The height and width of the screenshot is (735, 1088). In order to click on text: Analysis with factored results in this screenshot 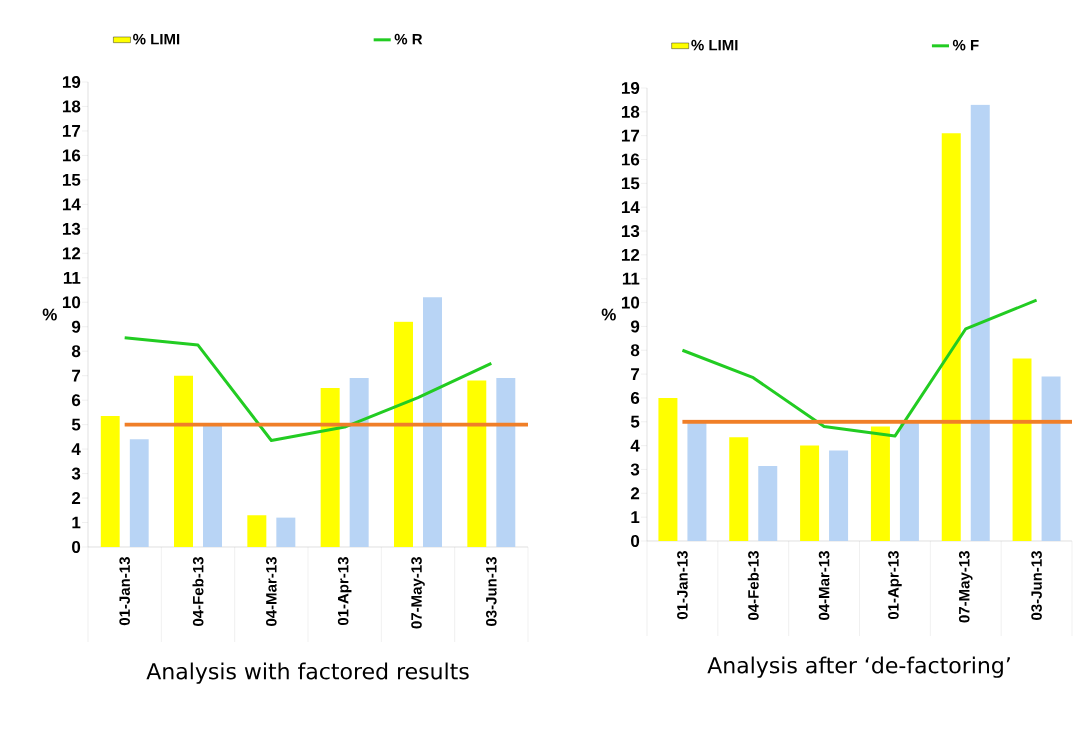, I will do `click(307, 673)`.